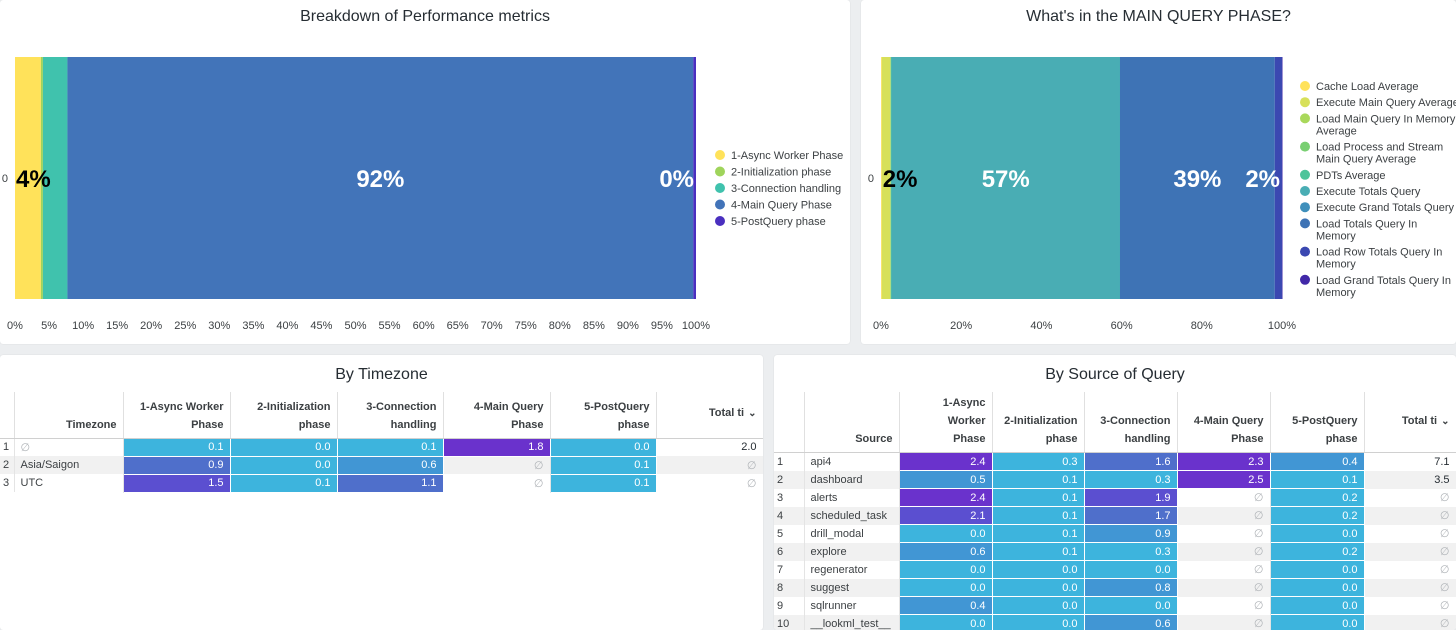 Image resolution: width=1456 pixels, height=630 pixels. What do you see at coordinates (946, 515) in the screenshot?
I see `heat-cell: 2.1` at bounding box center [946, 515].